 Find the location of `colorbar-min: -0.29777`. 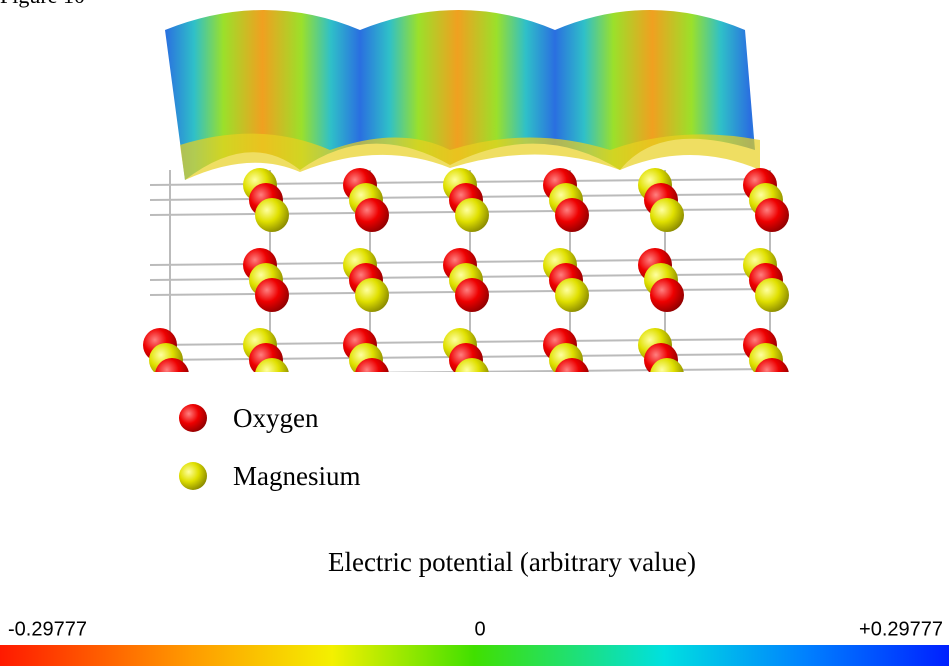

colorbar-min: -0.29777 is located at coordinates (47, 629).